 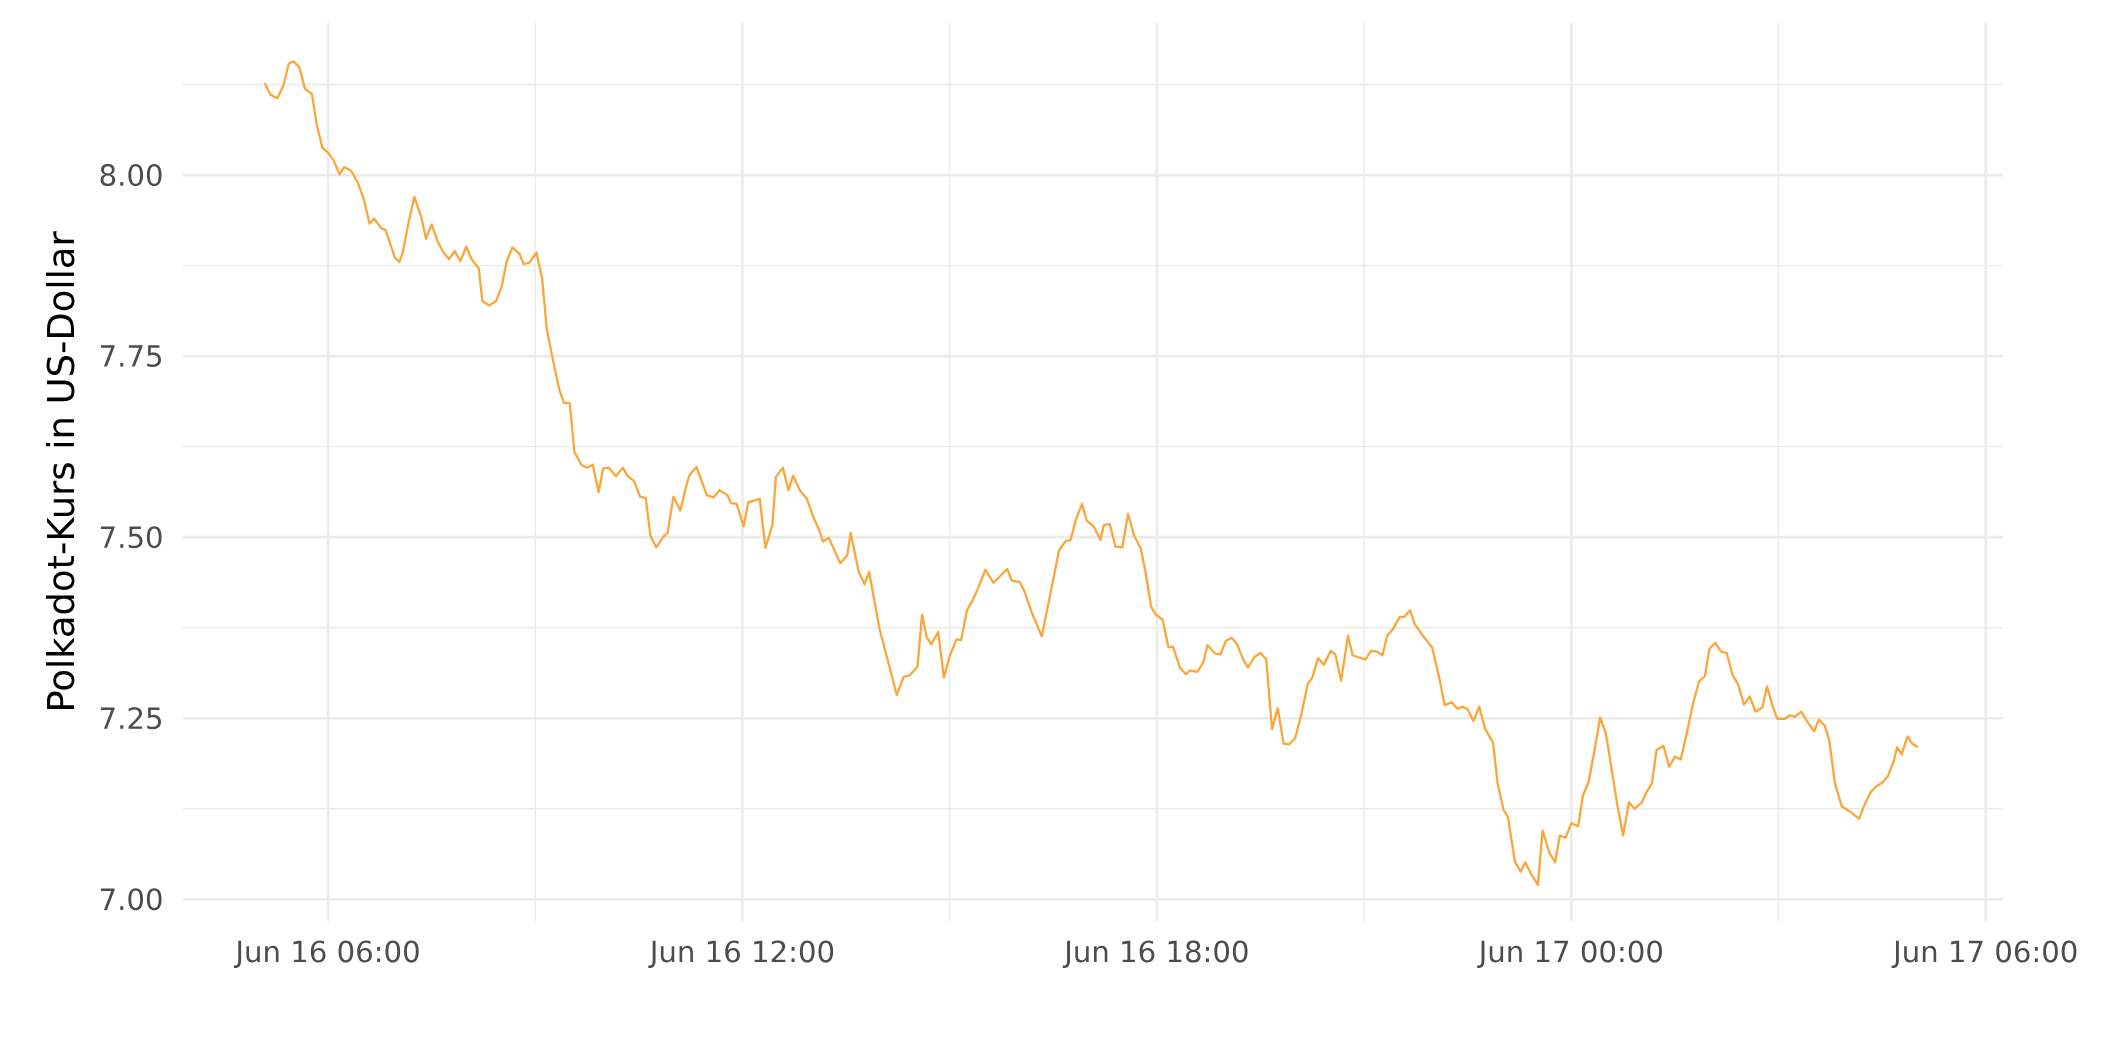 I want to click on x-tick-label: Jun 16 12:00, so click(x=741, y=954).